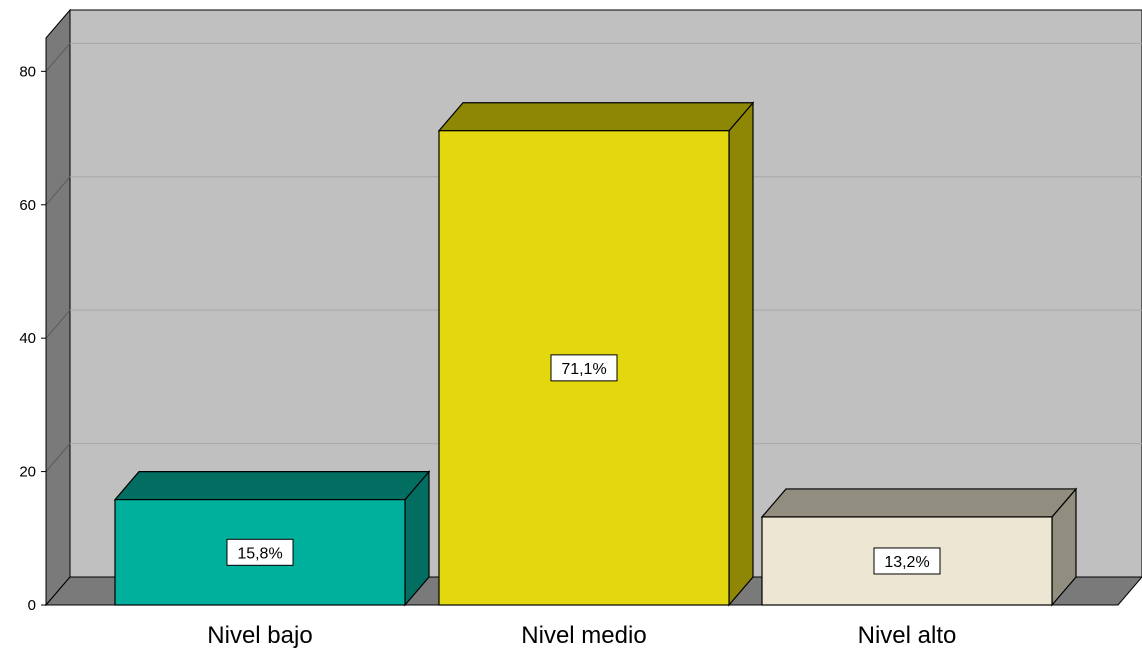 The image size is (1142, 648). Describe the element at coordinates (259, 635) in the screenshot. I see `x-category-label: Nivel bajo` at that location.